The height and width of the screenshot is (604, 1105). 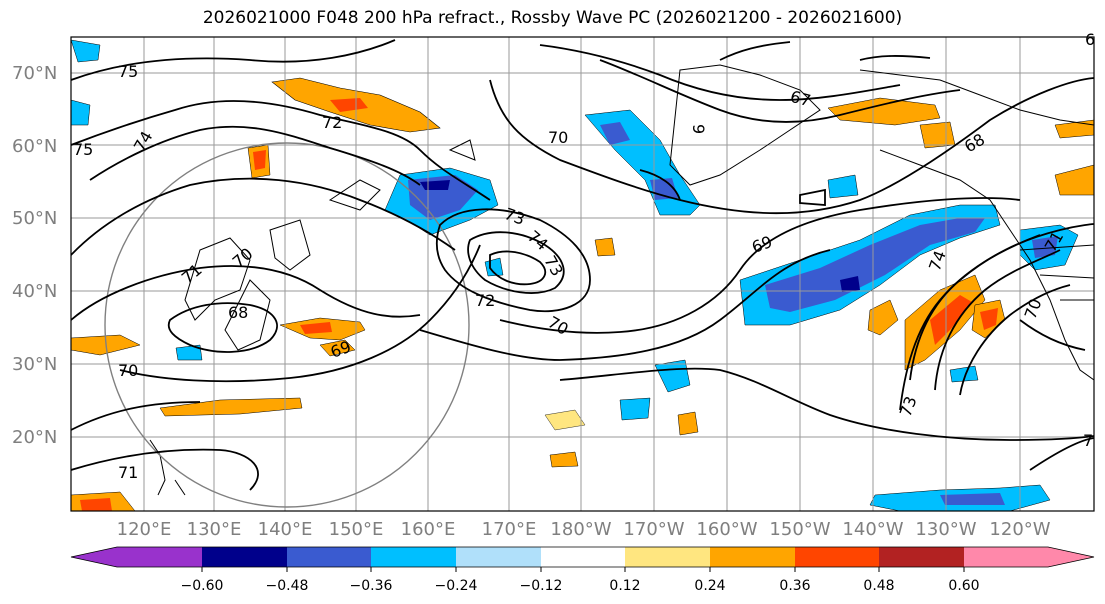 What do you see at coordinates (872, 529) in the screenshot?
I see `lon-label: 140°W` at bounding box center [872, 529].